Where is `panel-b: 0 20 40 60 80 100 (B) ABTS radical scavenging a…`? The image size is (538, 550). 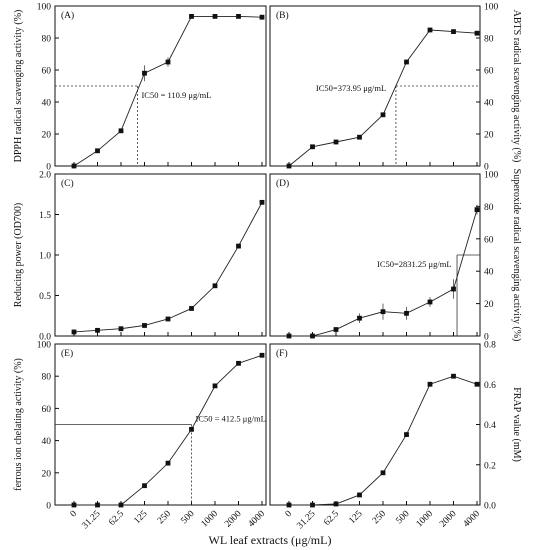
panel-b: 0 20 40 60 80 100 (B) ABTS radical scavenging a… is located at coordinates (395, 88).